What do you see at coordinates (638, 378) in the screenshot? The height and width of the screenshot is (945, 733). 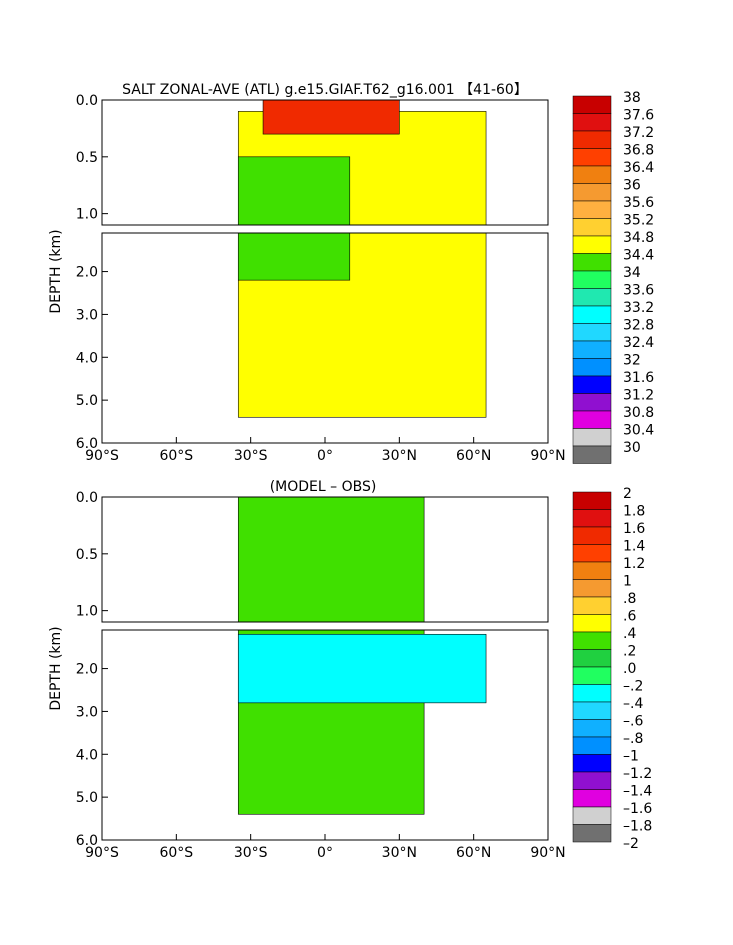 I see `colorbar-label: 31.6` at bounding box center [638, 378].